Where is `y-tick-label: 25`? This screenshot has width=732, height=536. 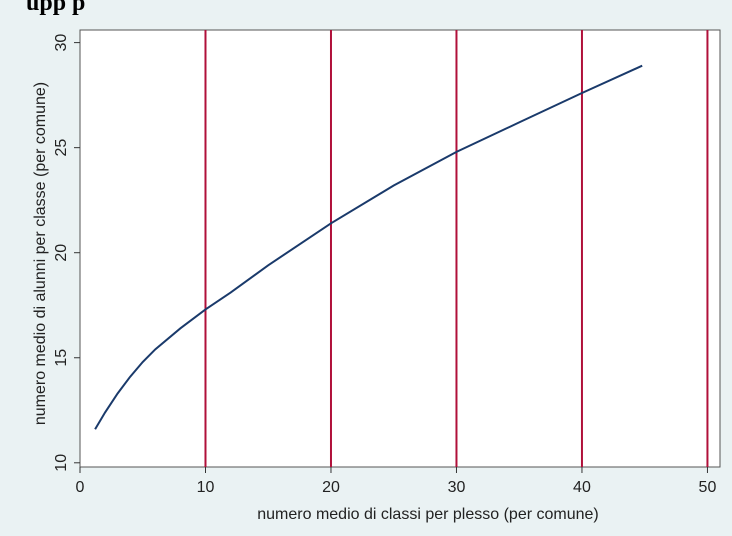 y-tick-label: 25 is located at coordinates (61, 148).